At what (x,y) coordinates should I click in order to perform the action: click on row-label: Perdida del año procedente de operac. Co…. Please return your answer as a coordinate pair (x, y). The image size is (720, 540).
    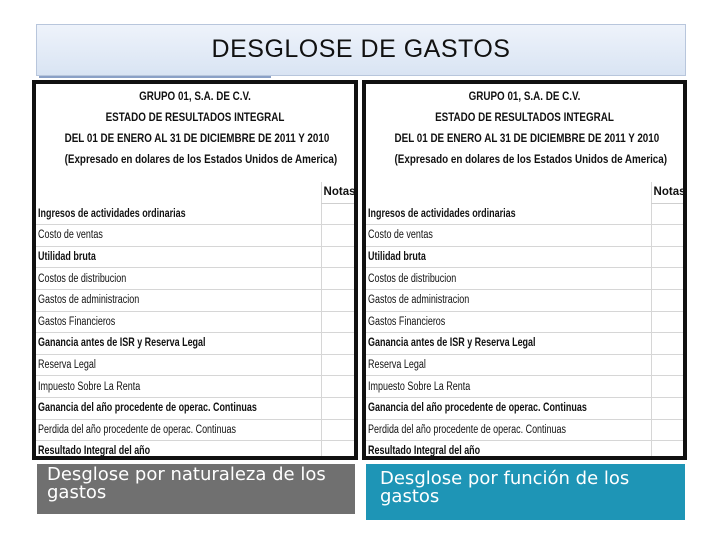
    Looking at the image, I should click on (179, 430).